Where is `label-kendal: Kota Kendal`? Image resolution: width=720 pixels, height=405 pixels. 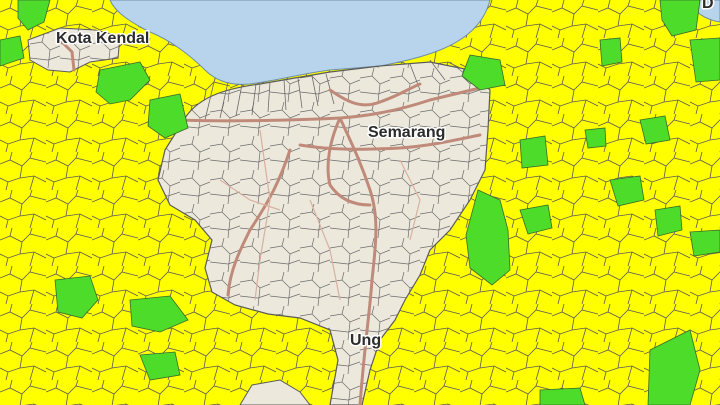 label-kendal: Kota Kendal is located at coordinates (102, 38).